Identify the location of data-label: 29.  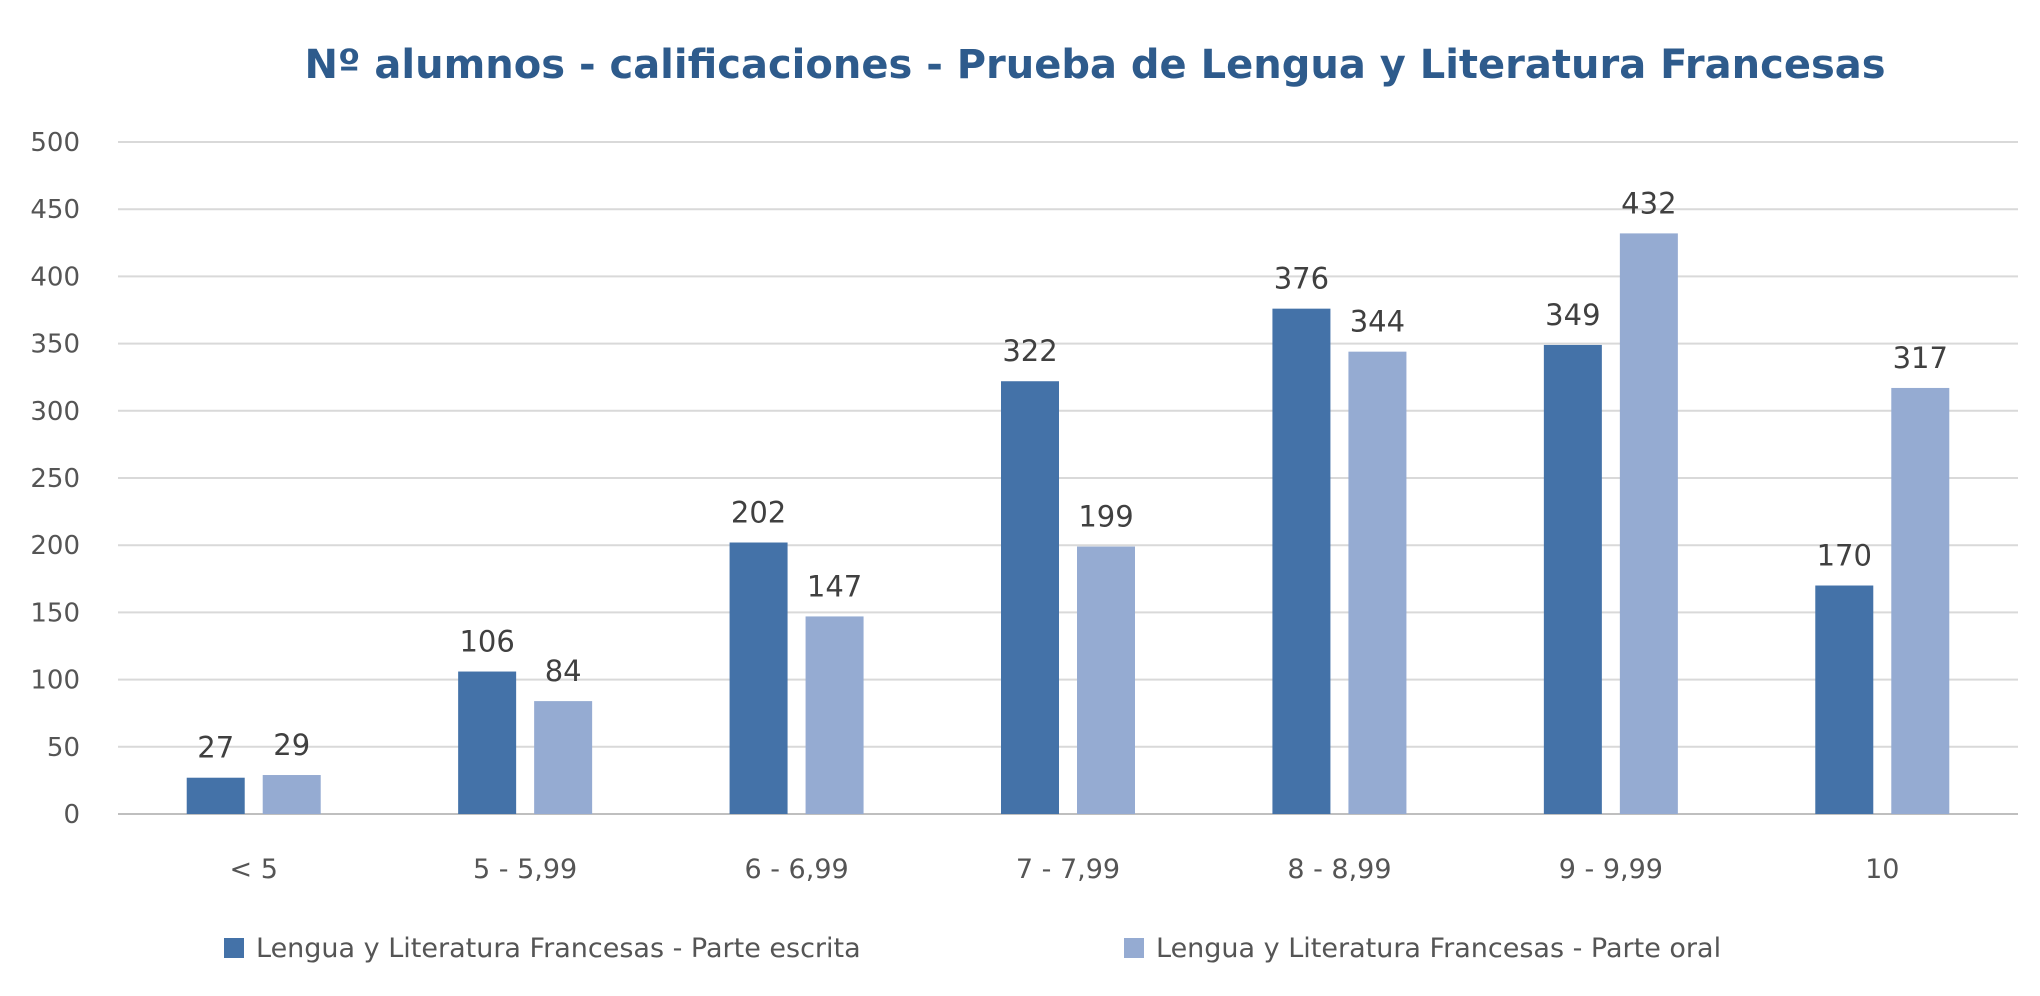
(291, 745).